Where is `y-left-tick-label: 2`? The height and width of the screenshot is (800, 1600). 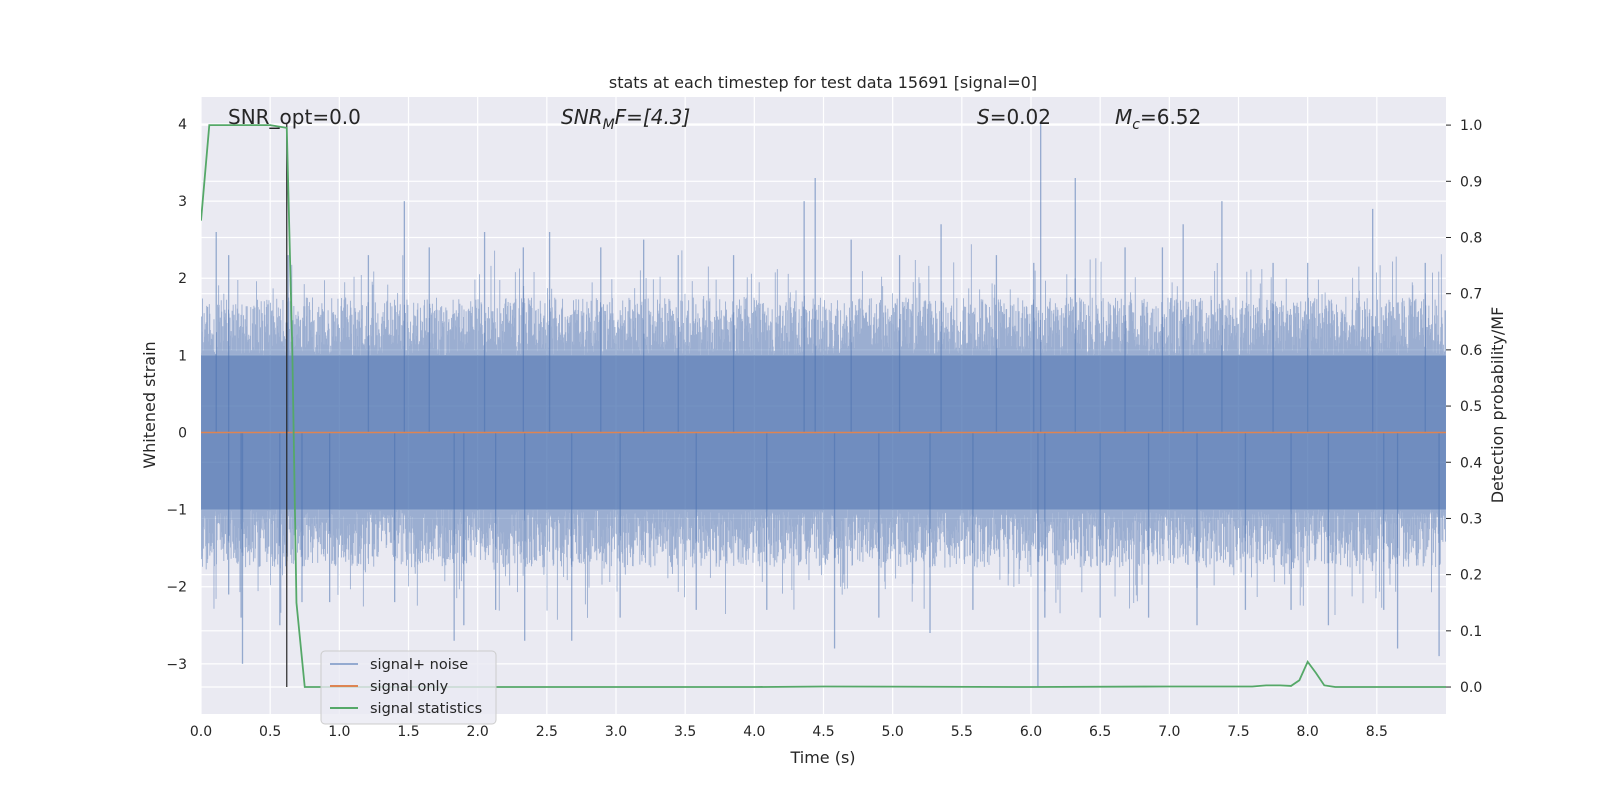 y-left-tick-label: 2 is located at coordinates (182, 279).